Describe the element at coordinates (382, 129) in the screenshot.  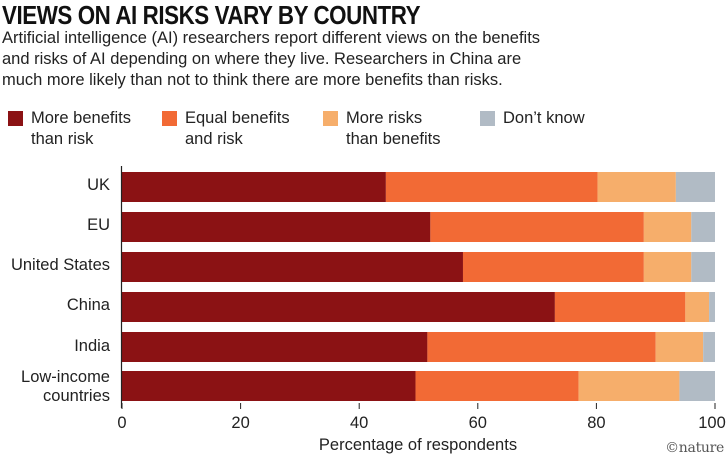
I see `legend-item-more-risks: More risks than benefits` at that location.